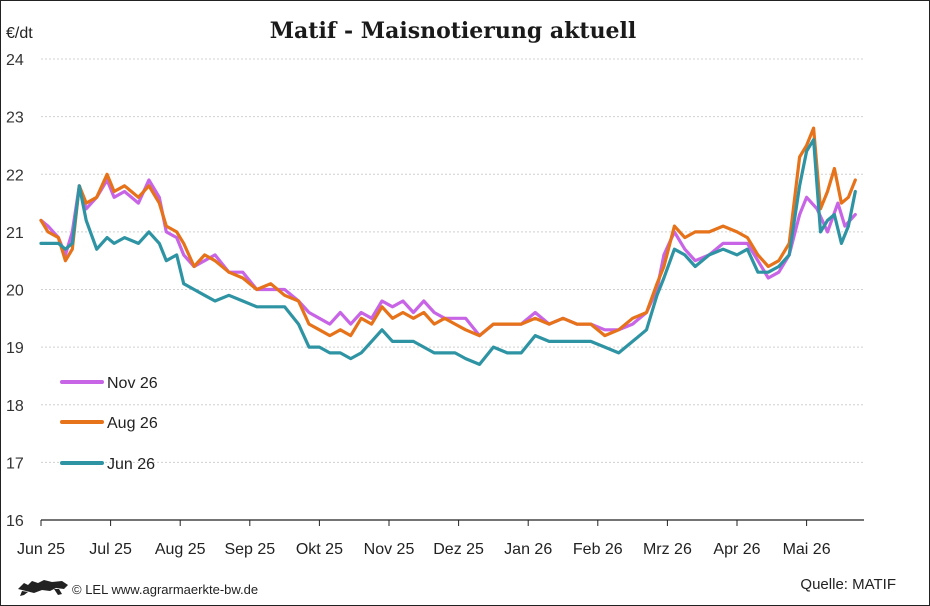 Image resolution: width=930 pixels, height=606 pixels. I want to click on x-tick-label: Jan 26, so click(528, 549).